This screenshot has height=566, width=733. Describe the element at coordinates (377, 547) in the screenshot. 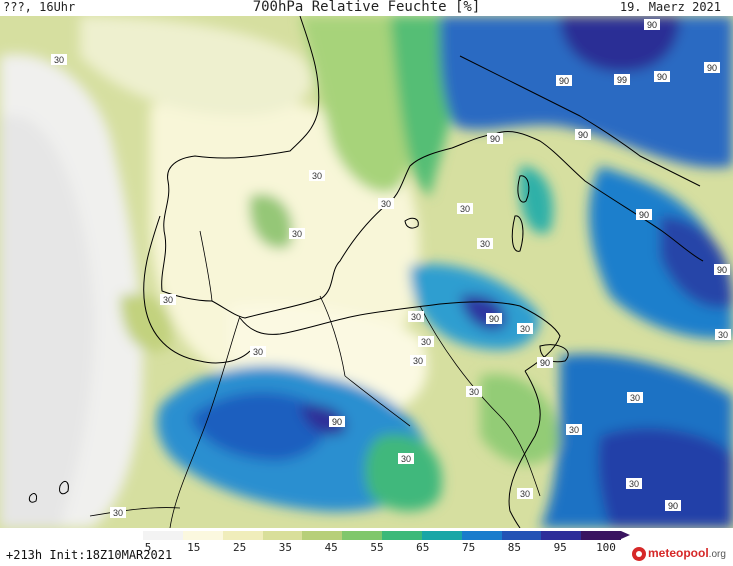

I see `colorbar-tick-label: 55` at that location.